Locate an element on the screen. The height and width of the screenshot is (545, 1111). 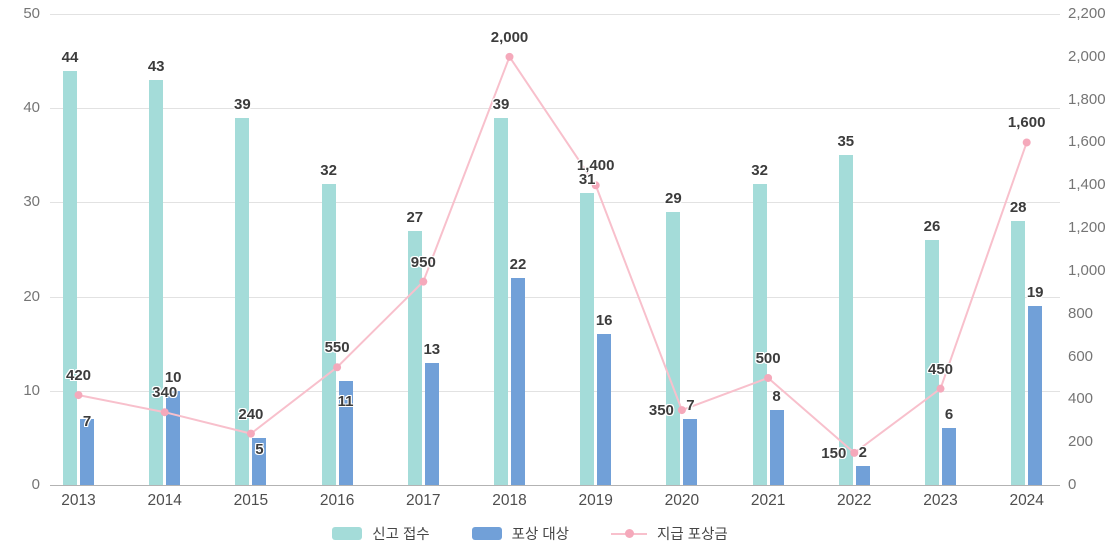
legend-item: 지급 포상금 is located at coordinates (669, 533).